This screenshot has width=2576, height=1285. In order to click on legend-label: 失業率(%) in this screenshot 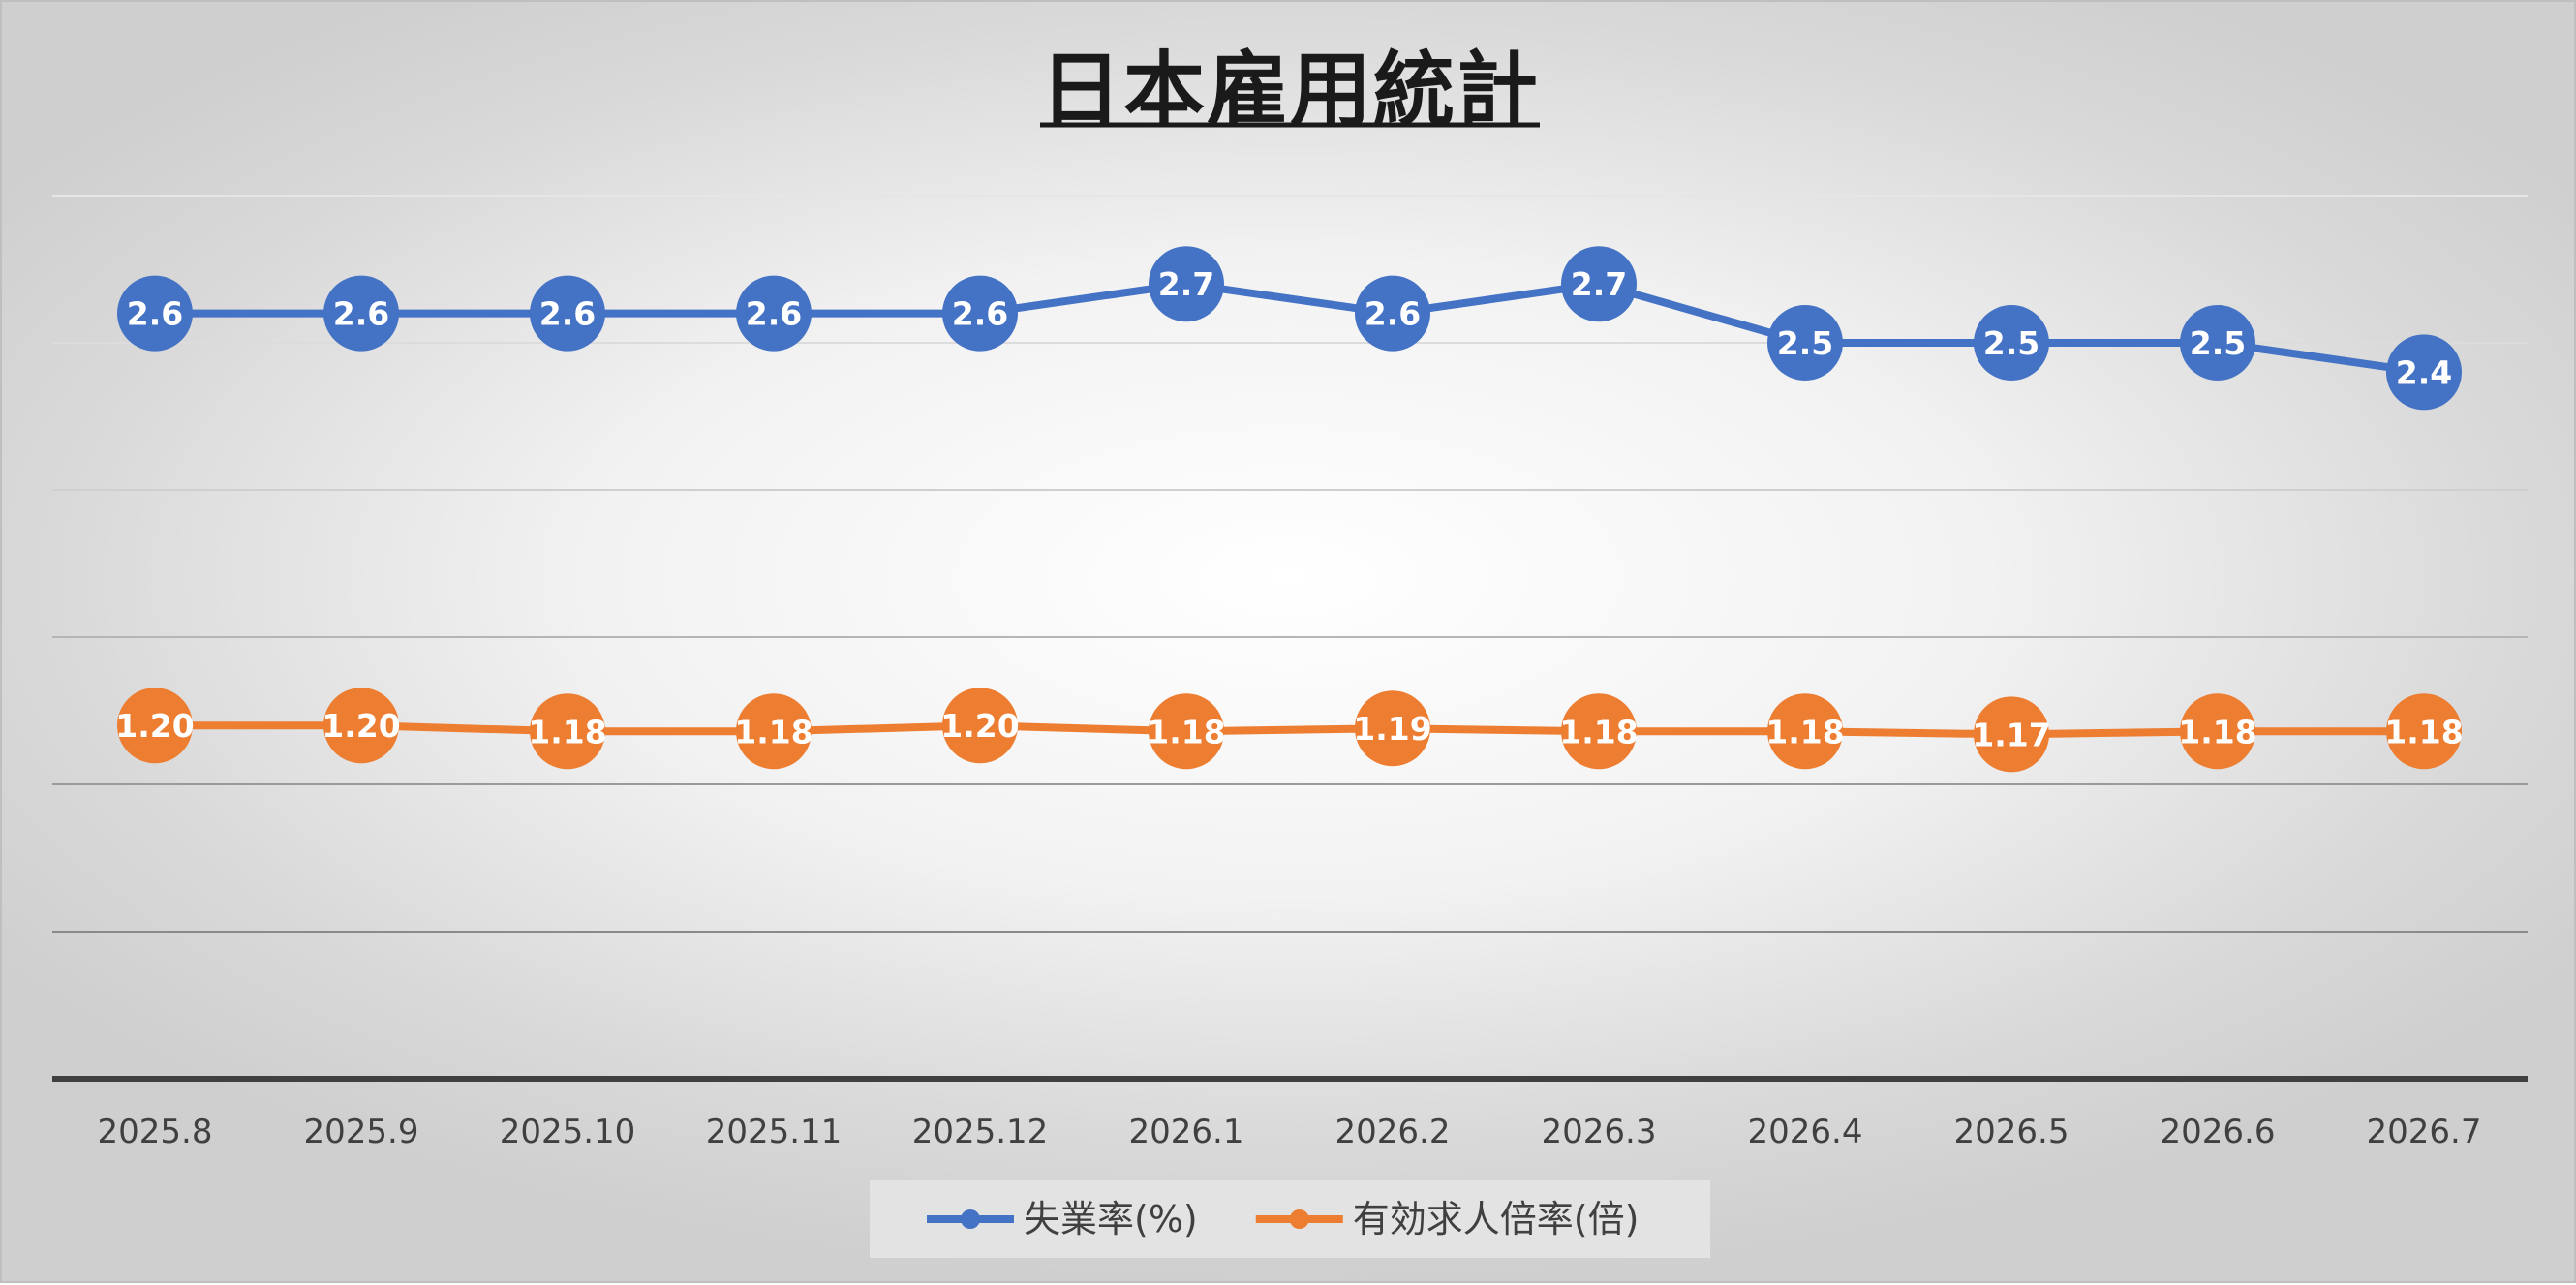, I will do `click(1111, 1219)`.